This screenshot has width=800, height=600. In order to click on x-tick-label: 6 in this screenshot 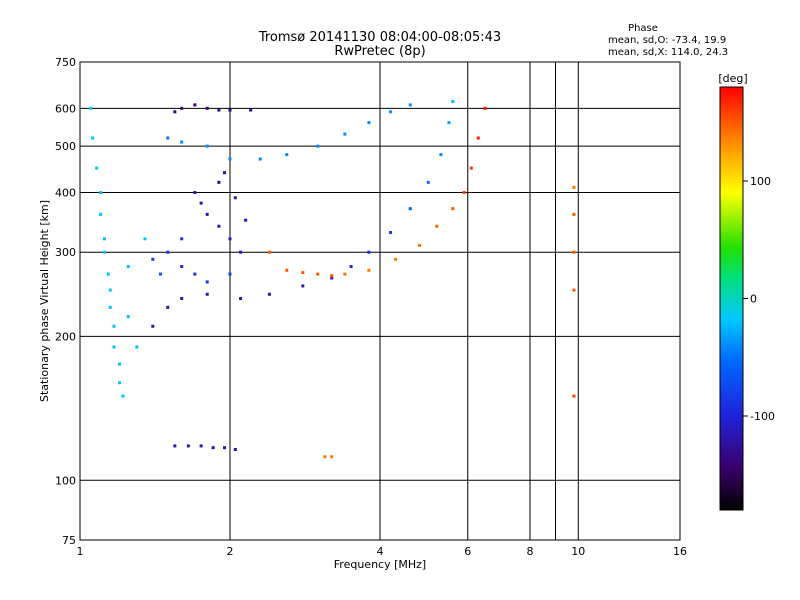, I will do `click(467, 551)`.